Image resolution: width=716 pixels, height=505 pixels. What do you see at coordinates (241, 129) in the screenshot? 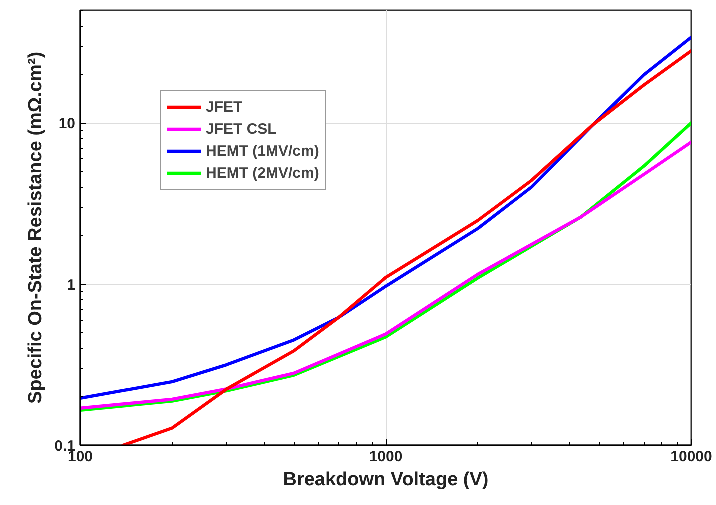
I see `legend-label: JFET CSL` at bounding box center [241, 129].